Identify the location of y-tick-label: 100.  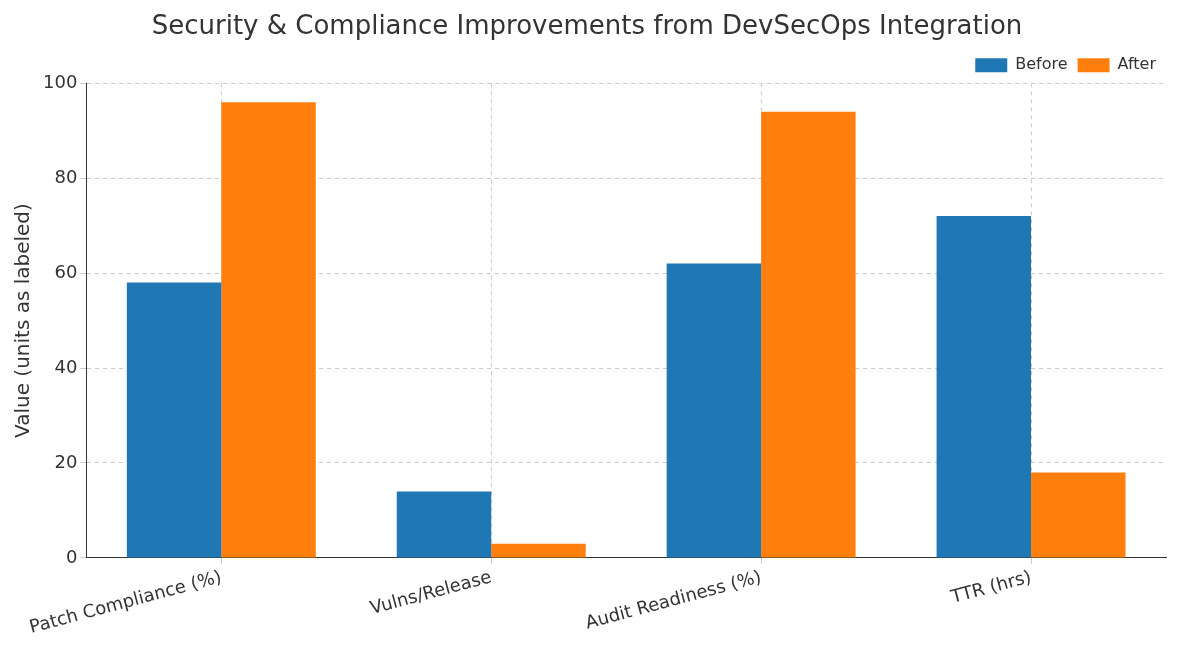
(60, 81).